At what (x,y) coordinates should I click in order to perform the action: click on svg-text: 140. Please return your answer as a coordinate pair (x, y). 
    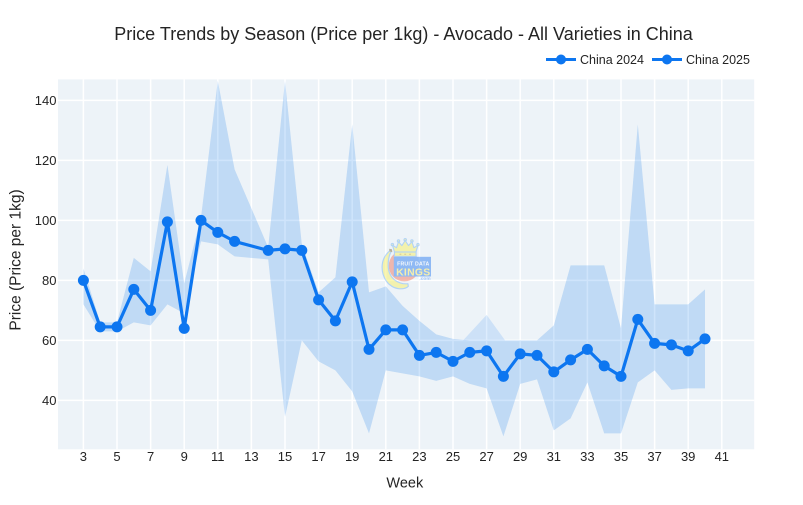
    Looking at the image, I should click on (46, 100).